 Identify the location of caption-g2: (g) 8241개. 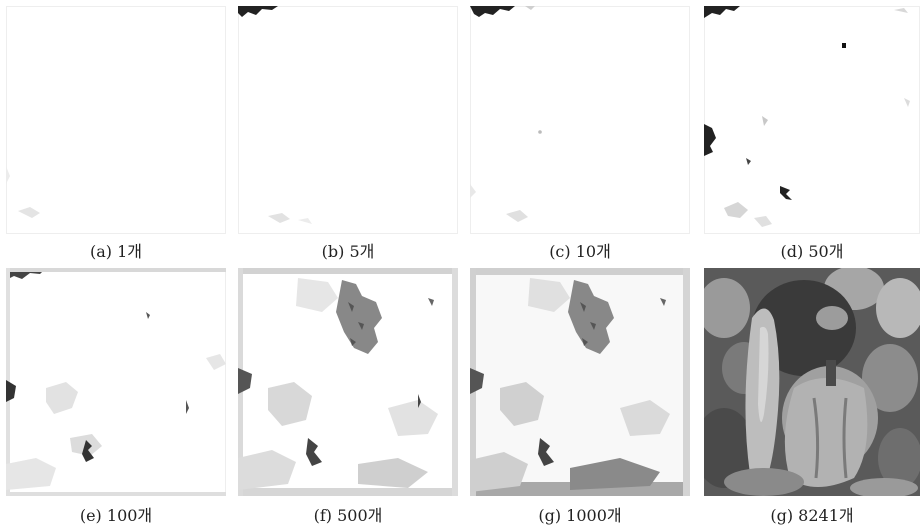
(812, 515).